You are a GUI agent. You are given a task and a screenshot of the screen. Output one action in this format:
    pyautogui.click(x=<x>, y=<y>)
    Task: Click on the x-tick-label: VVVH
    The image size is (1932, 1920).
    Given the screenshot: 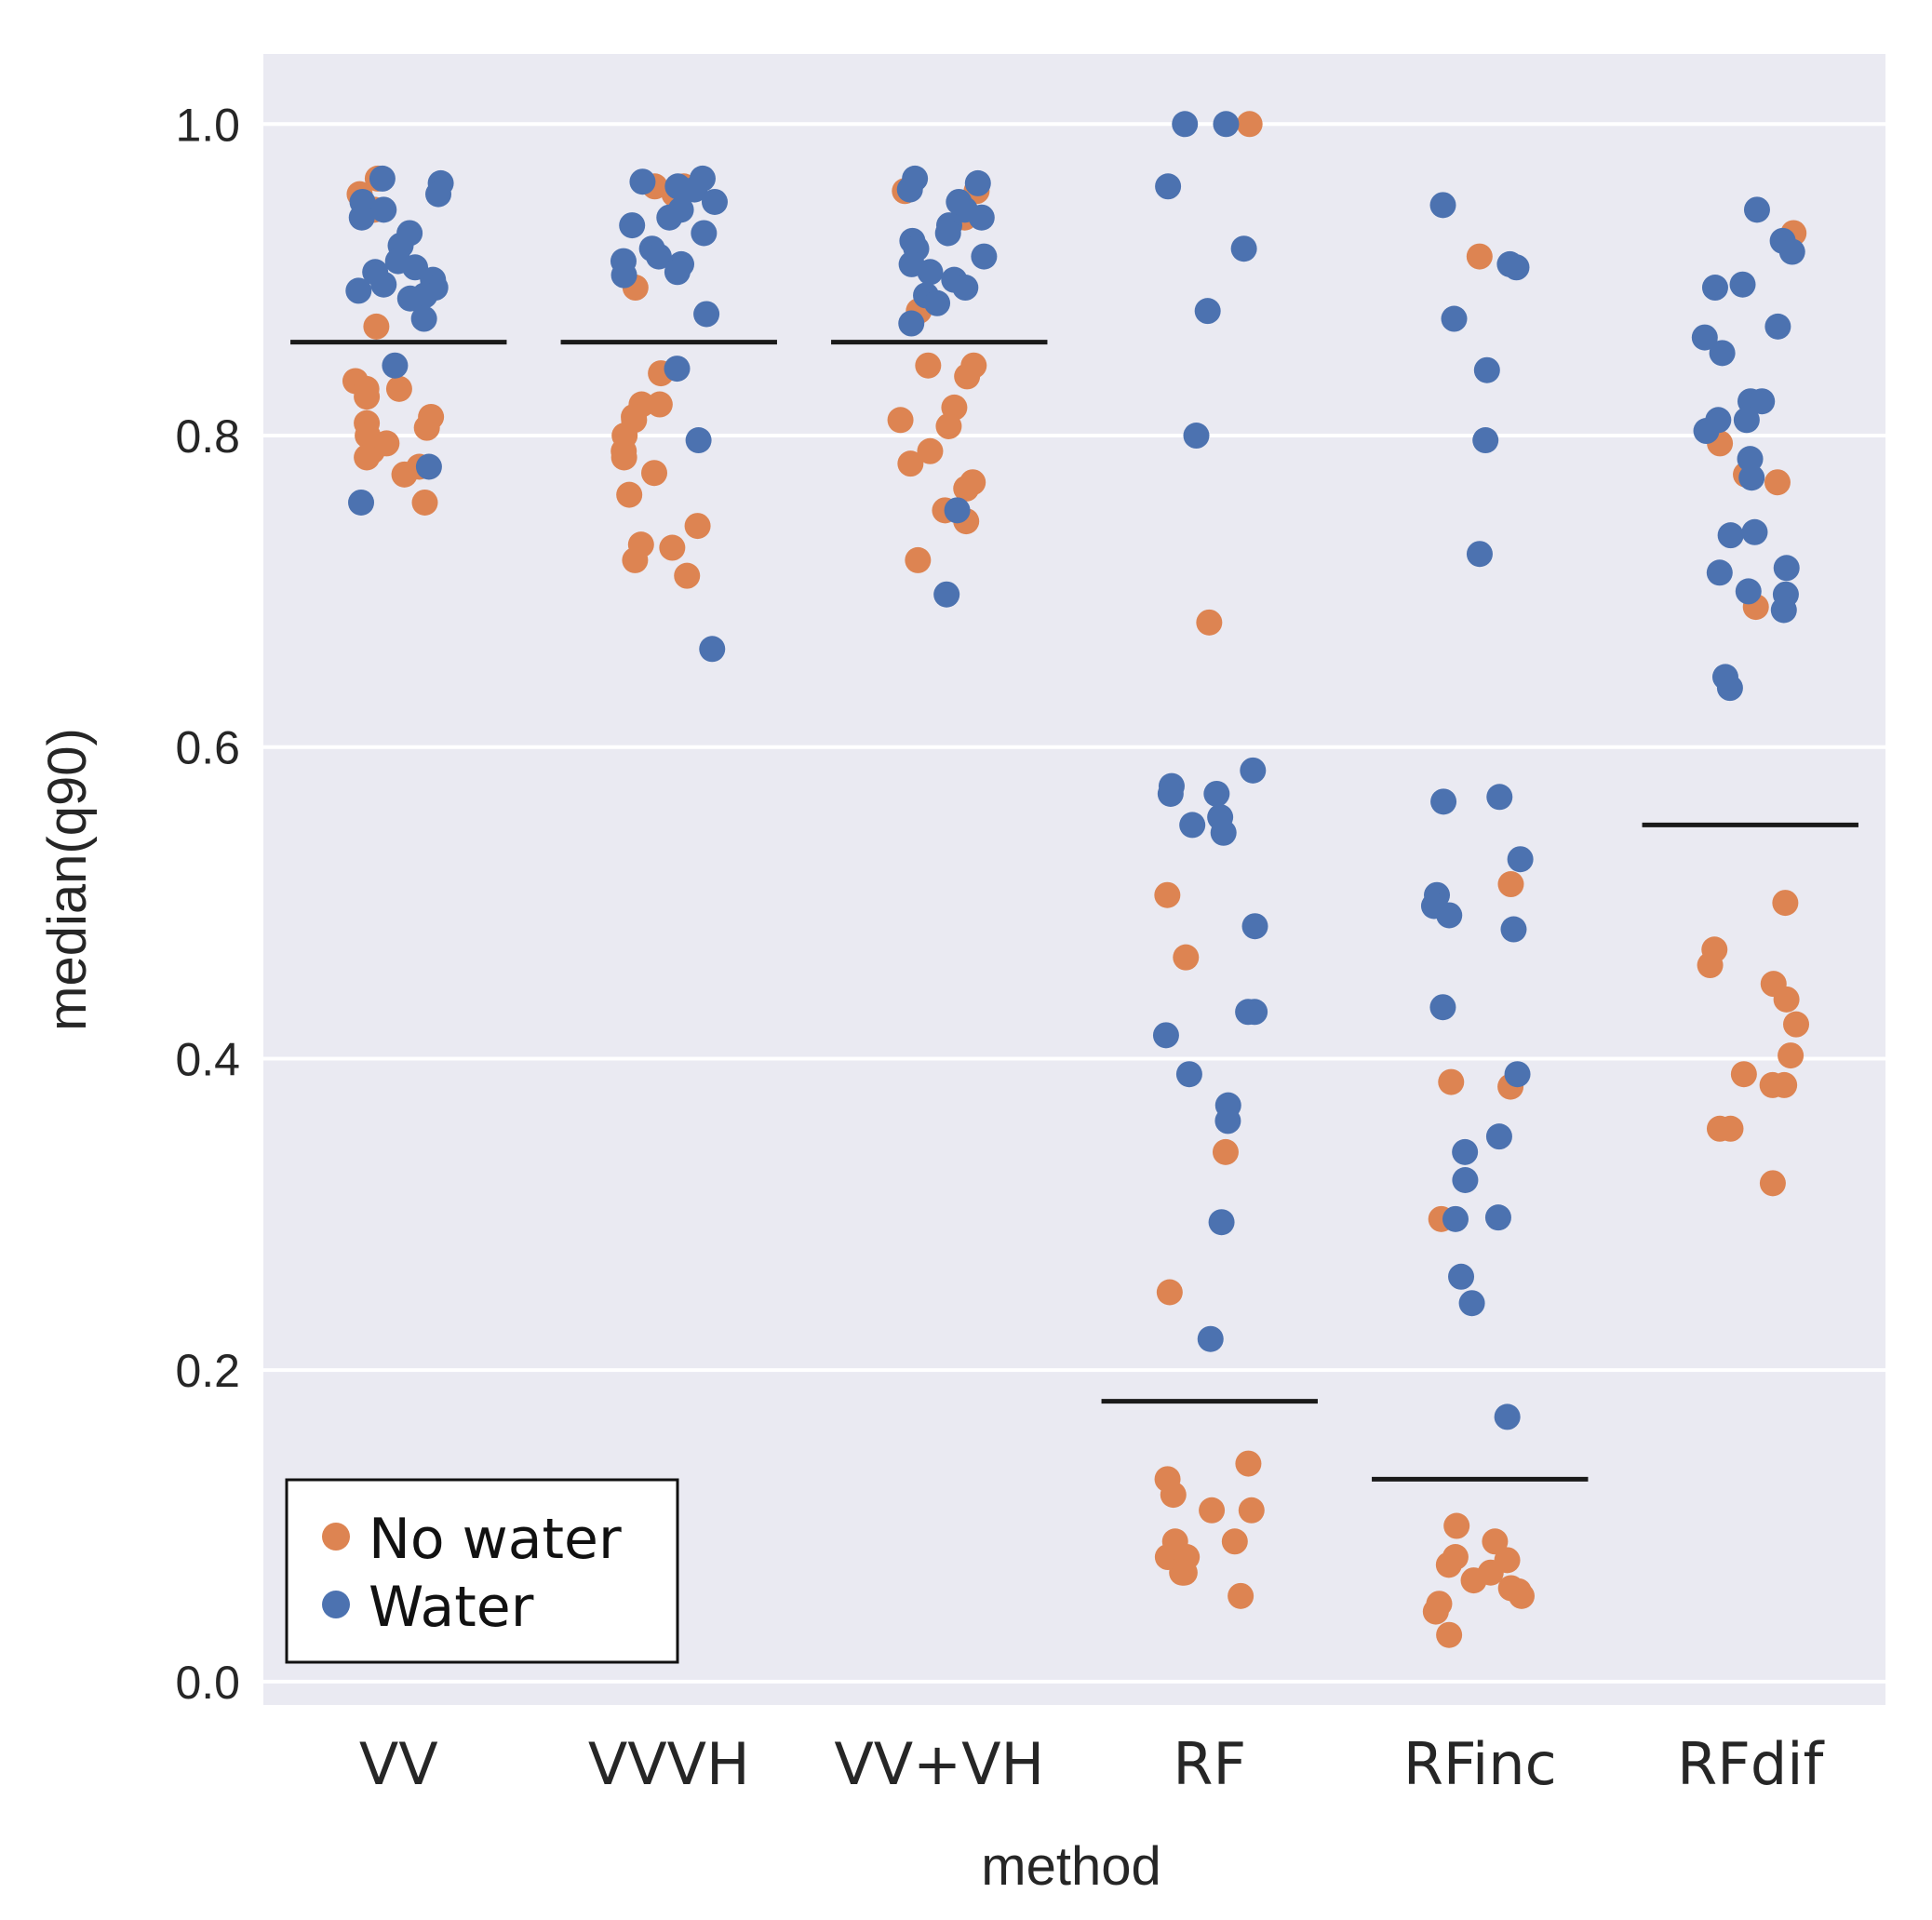 What is the action you would take?
    pyautogui.click(x=669, y=1764)
    